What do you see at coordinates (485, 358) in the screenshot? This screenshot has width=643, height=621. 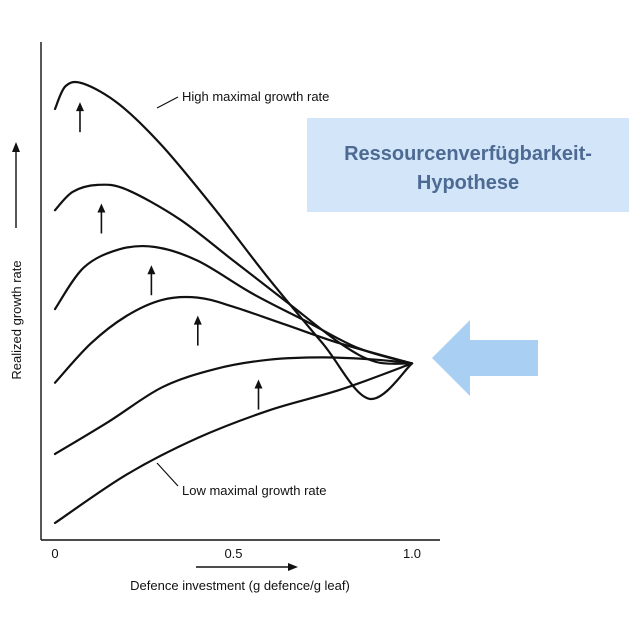 I see `pointer-arrow-icon` at bounding box center [485, 358].